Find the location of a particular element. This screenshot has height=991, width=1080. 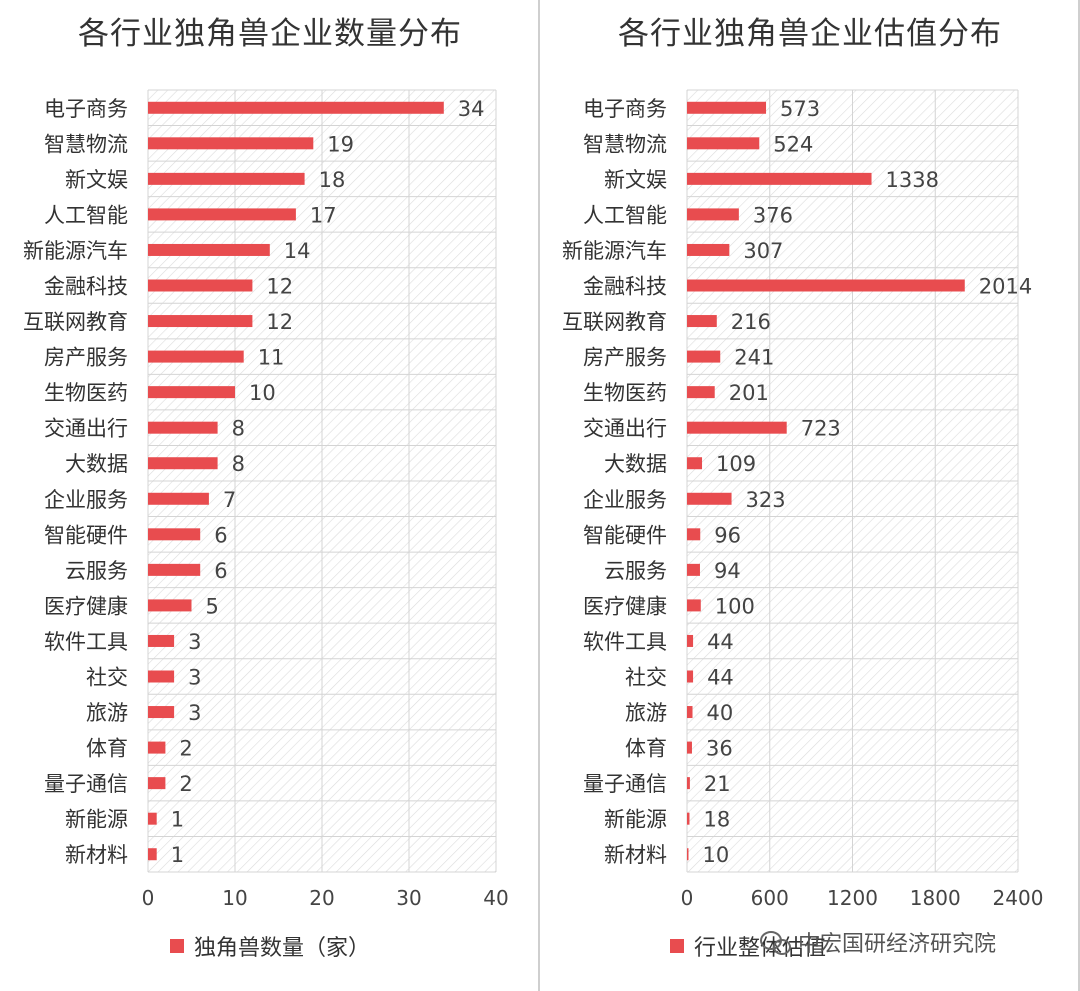

x-tick-label: 40 is located at coordinates (495, 898).